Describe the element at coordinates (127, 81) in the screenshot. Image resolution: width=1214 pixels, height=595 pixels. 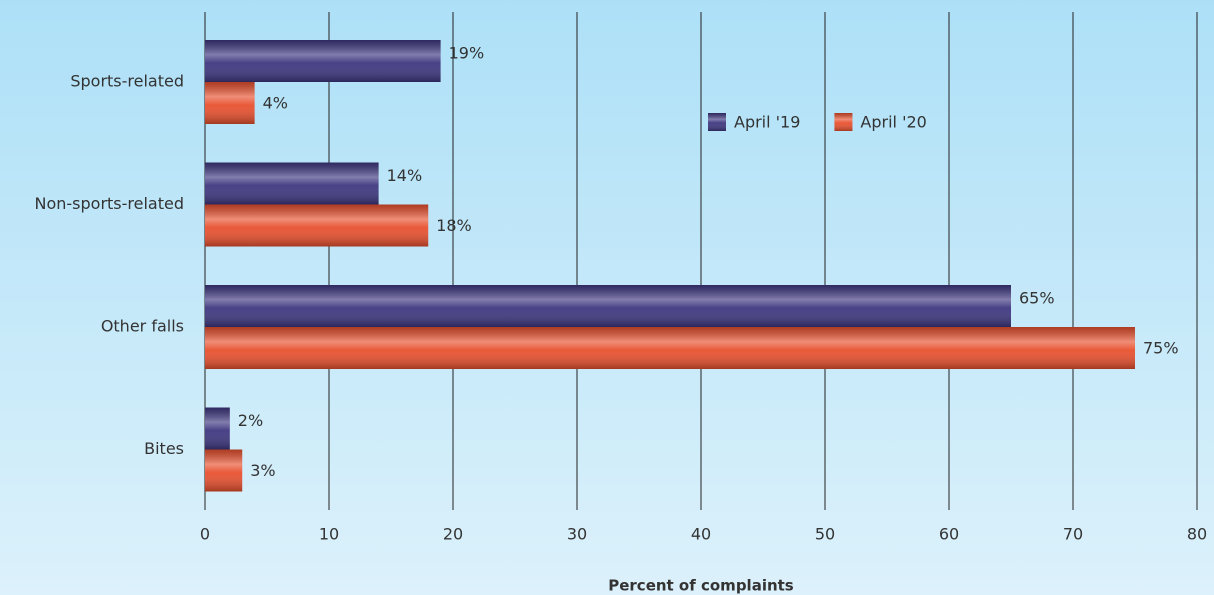
I see `y-tick-label: Sports-related` at that location.